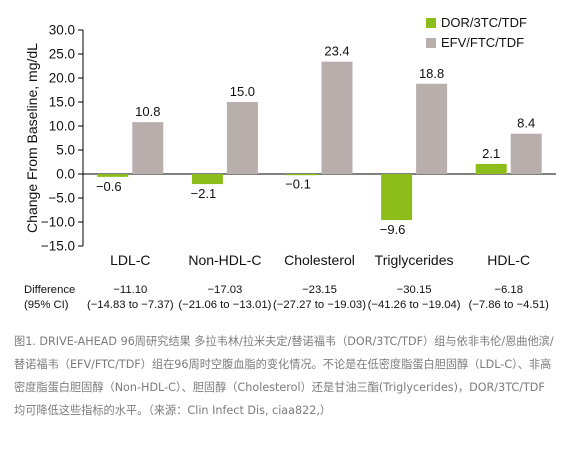 The height and width of the screenshot is (452, 565). Describe the element at coordinates (336, 51) in the screenshot. I see `data-label: 23.4` at that location.